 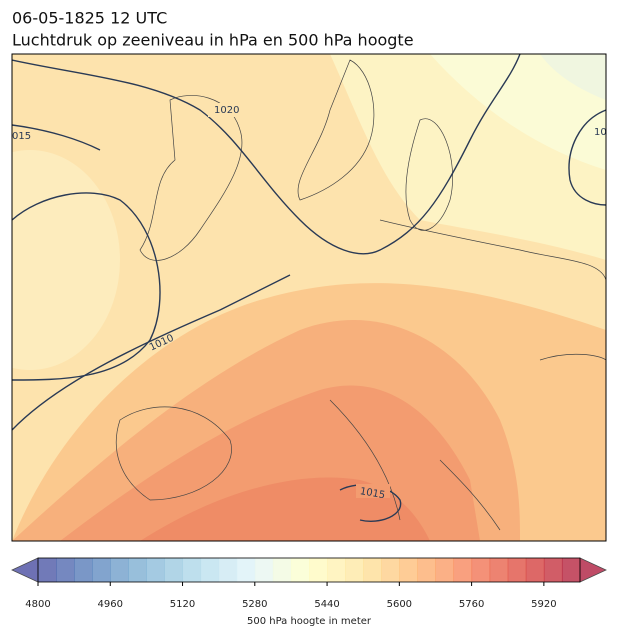 What do you see at coordinates (110, 604) in the screenshot?
I see `colorbar-tick-label: 4960` at bounding box center [110, 604].